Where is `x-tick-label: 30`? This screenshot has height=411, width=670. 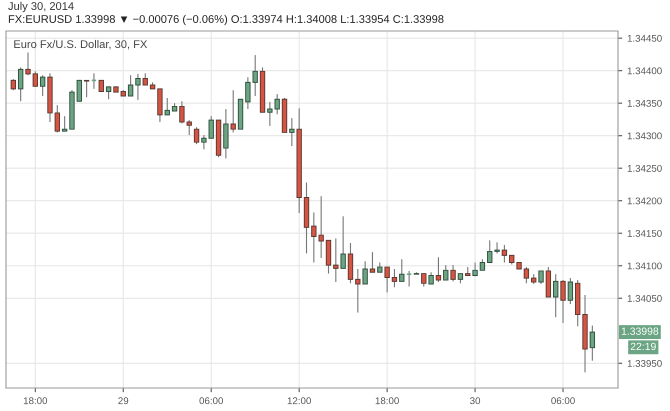 x-tick-label: 30 is located at coordinates (475, 400).